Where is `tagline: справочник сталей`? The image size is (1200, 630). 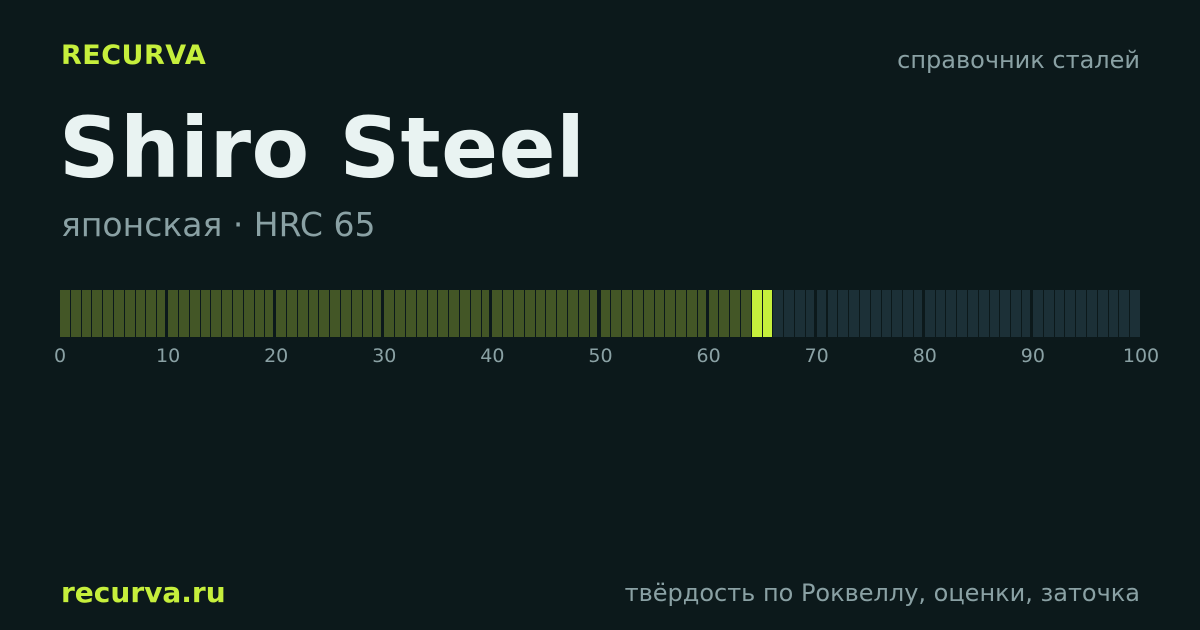 tagline: справочник сталей is located at coordinates (1018, 60).